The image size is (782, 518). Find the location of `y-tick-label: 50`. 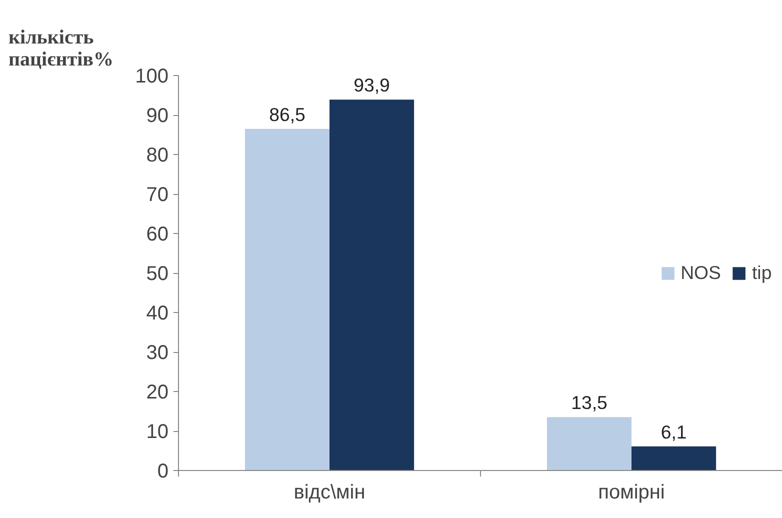

y-tick-label: 50 is located at coordinates (157, 274).